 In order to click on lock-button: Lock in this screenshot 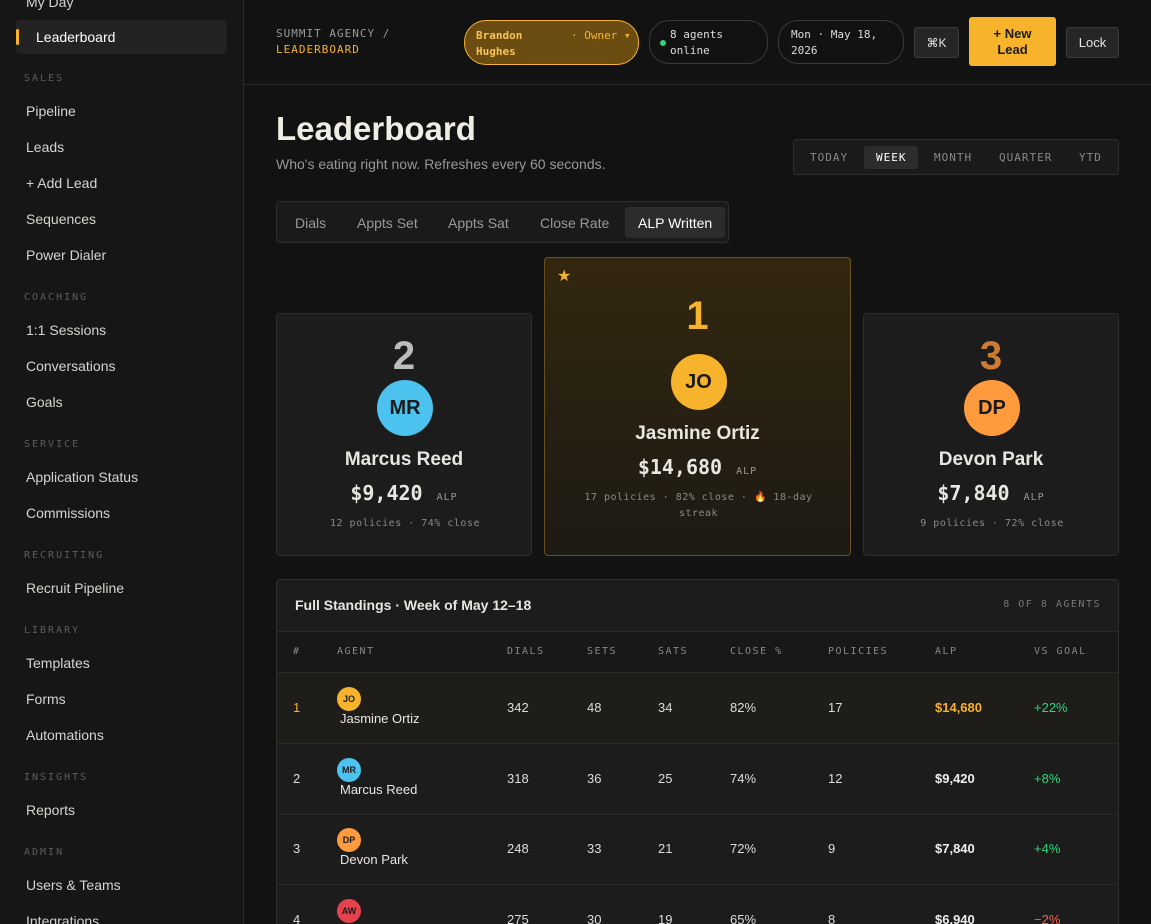, I will do `click(1092, 42)`.